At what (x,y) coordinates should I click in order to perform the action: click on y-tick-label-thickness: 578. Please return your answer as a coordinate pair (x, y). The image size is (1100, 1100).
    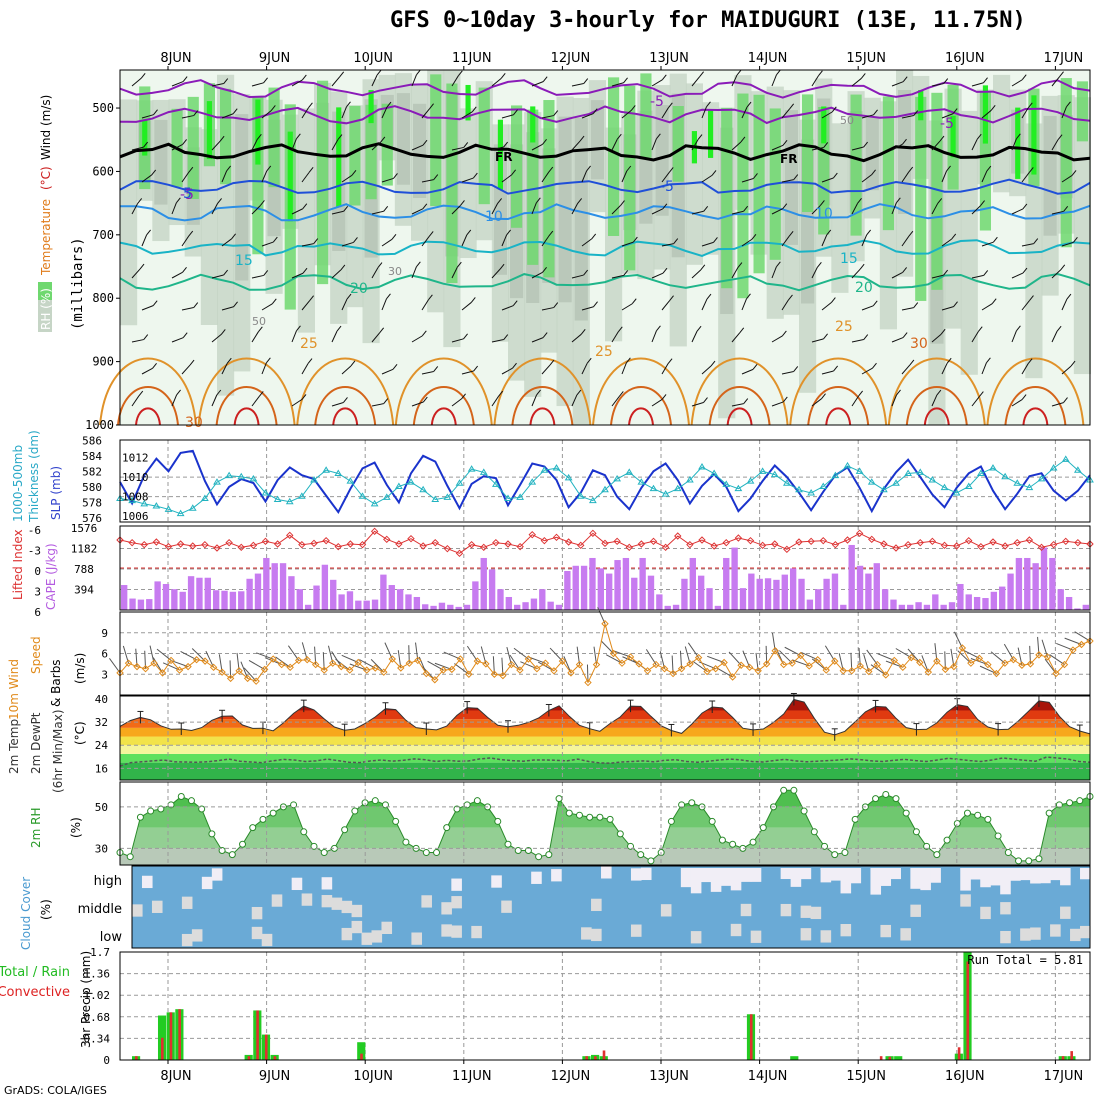
    Looking at the image, I should click on (92, 503).